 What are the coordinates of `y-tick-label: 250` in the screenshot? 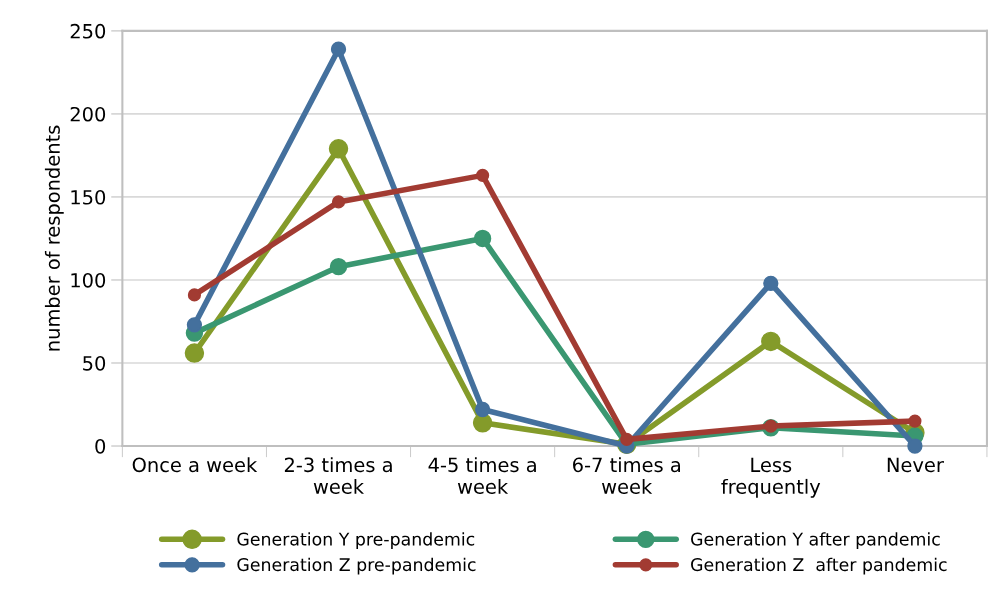 It's located at (88, 31).